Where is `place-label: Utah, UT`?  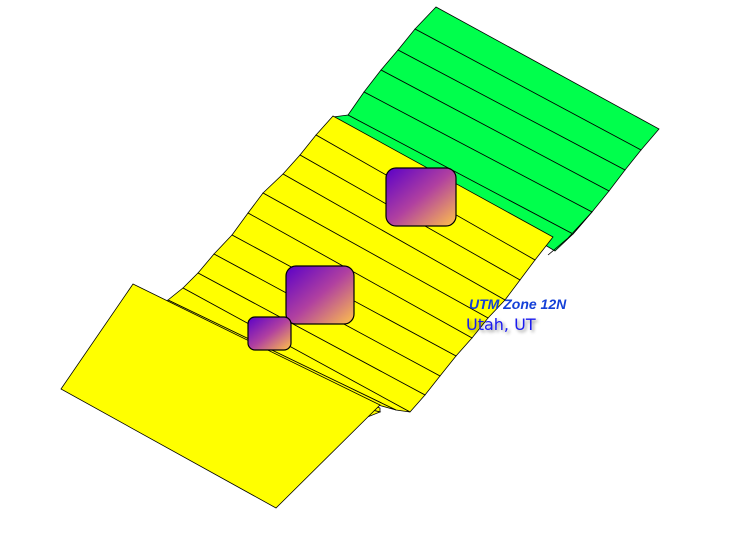 place-label: Utah, UT is located at coordinates (501, 324).